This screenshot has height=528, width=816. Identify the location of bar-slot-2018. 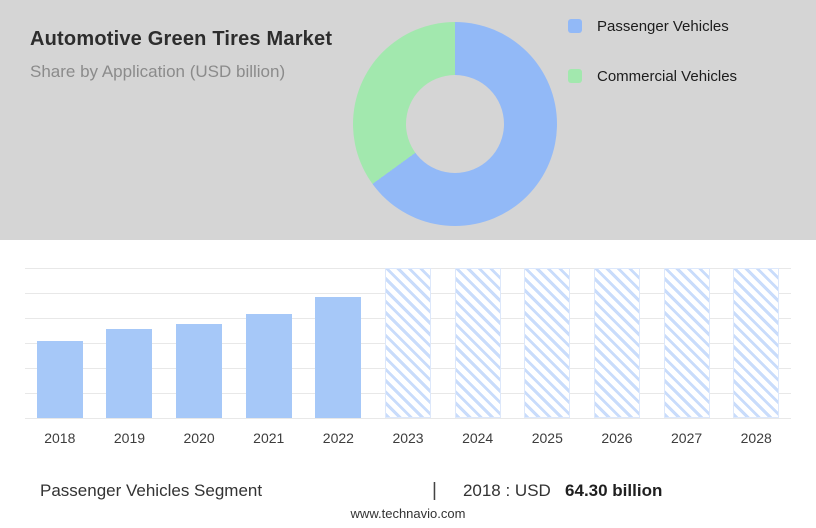
(60, 343).